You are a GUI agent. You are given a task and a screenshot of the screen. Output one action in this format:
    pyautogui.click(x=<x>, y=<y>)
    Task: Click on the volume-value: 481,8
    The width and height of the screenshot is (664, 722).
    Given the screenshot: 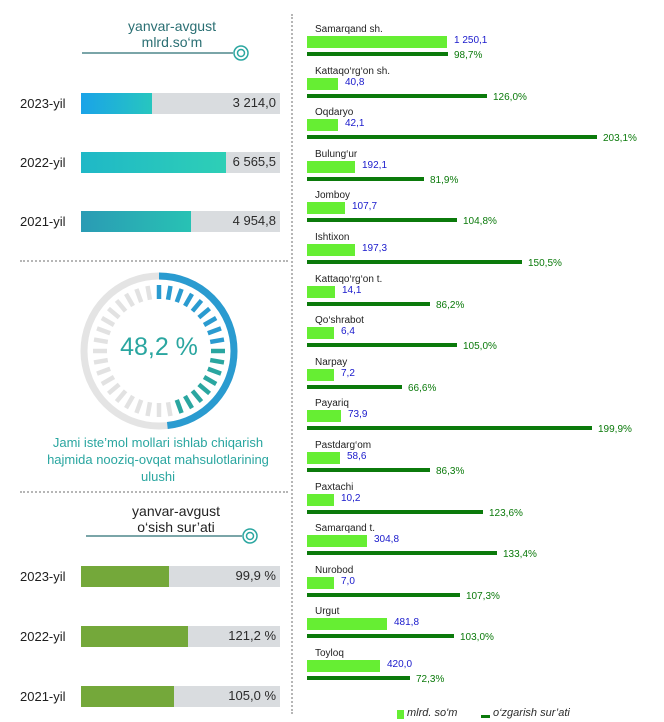 What is the action you would take?
    pyautogui.click(x=407, y=623)
    